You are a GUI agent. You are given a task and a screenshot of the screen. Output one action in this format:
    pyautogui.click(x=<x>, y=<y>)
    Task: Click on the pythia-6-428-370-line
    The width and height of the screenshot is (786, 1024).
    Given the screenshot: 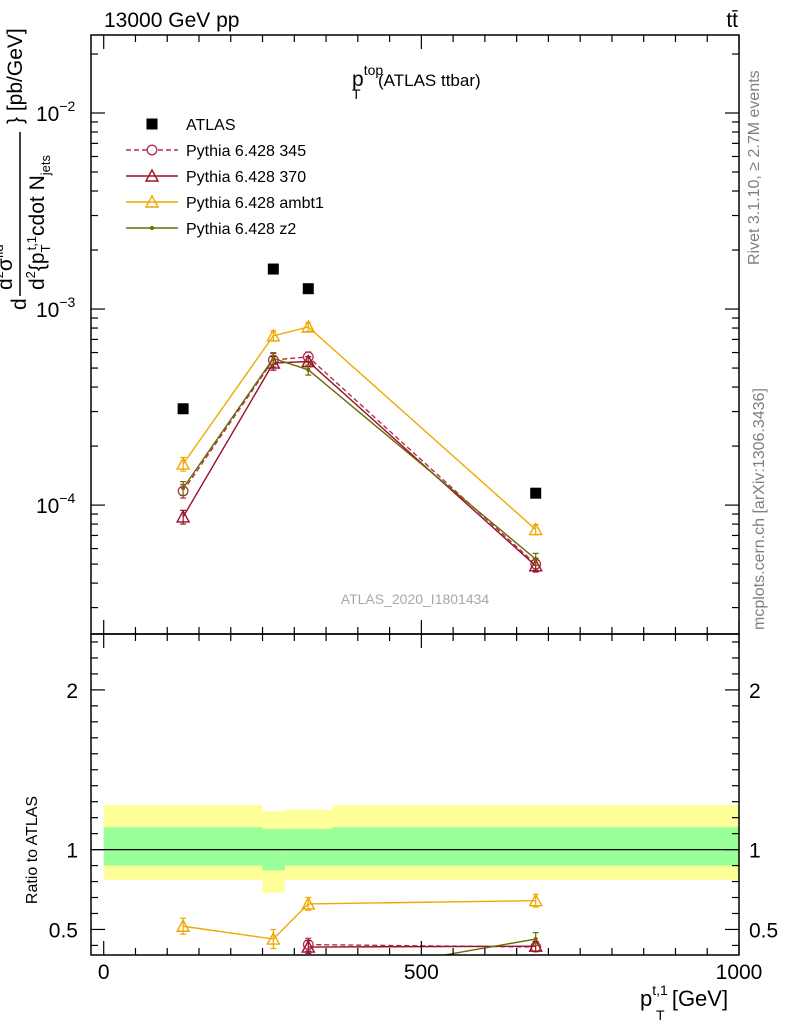 What is the action you would take?
    pyautogui.click(x=359, y=463)
    